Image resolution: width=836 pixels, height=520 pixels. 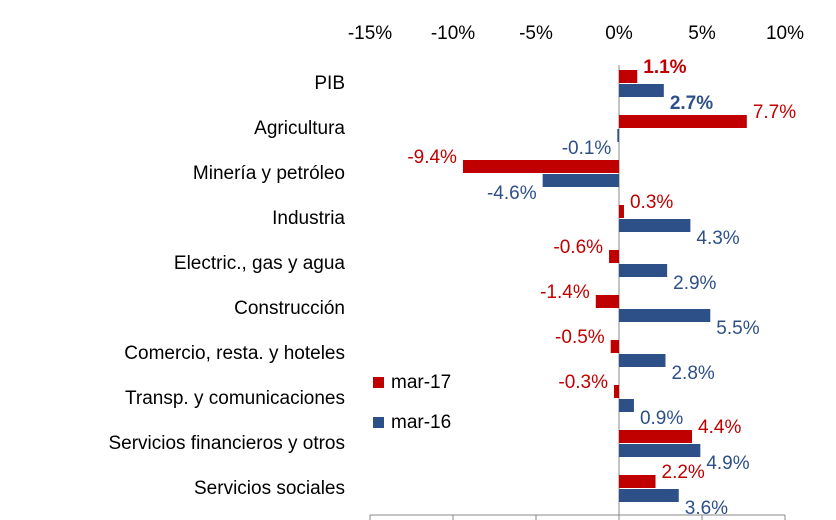 I want to click on category-label: Comercio, resta. y hoteles, so click(x=234, y=353).